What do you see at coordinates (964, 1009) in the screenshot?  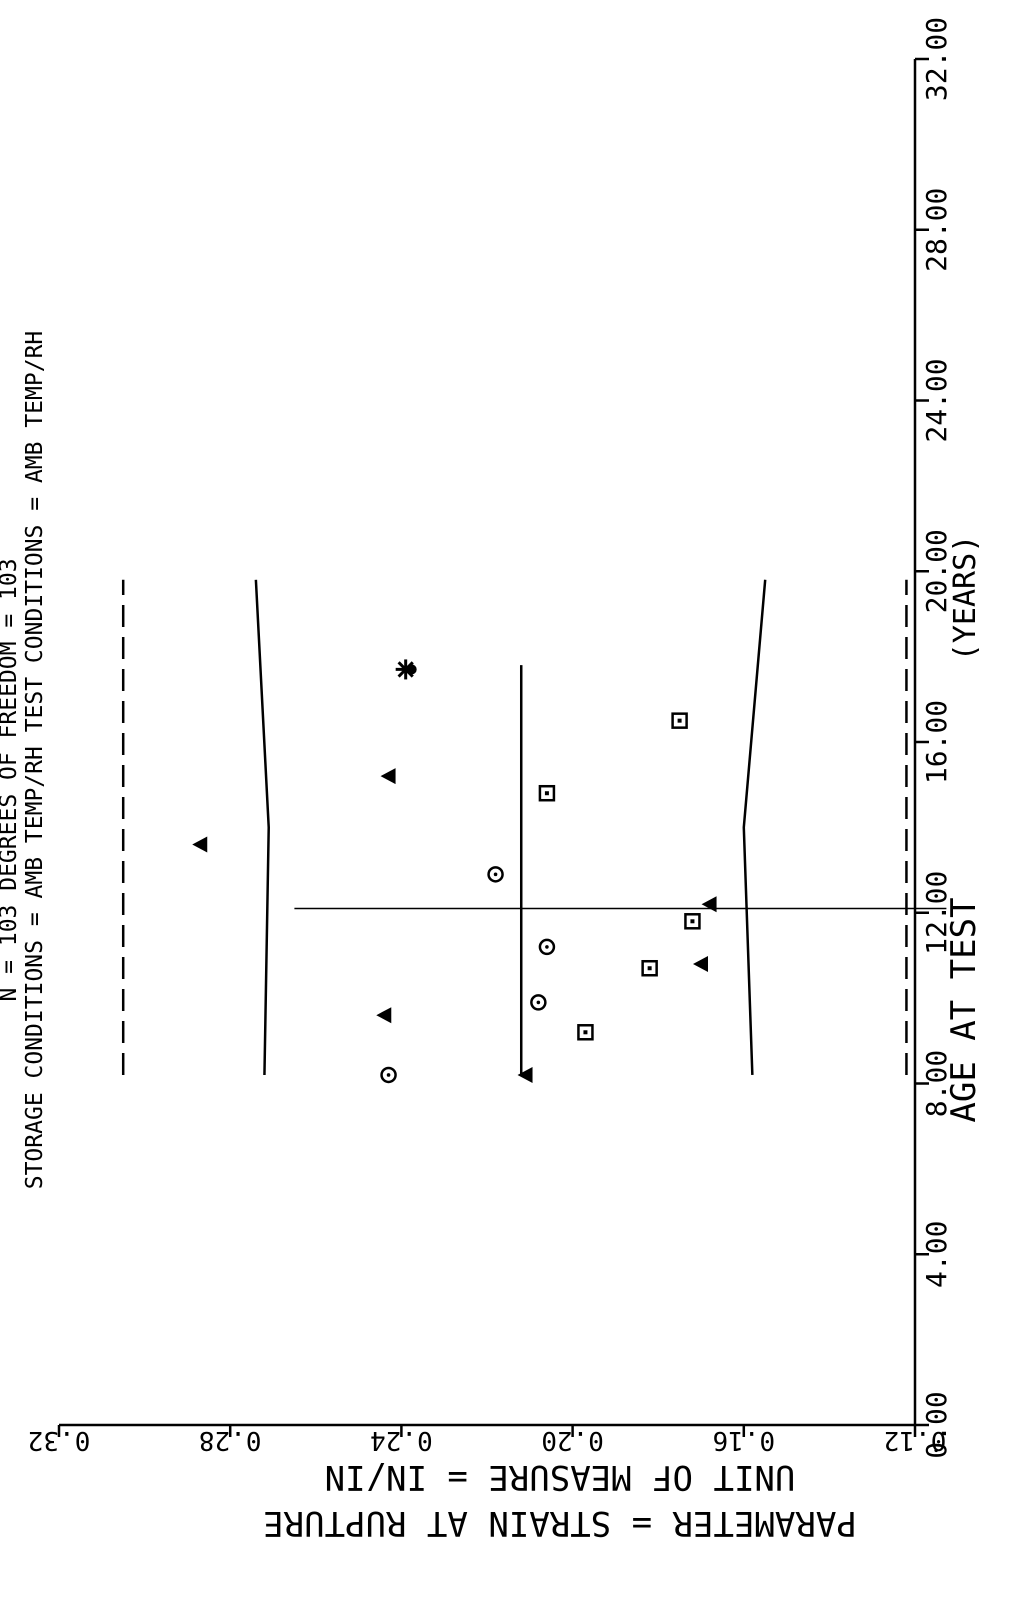 I see `age-axis-label: AGE AT TEST` at bounding box center [964, 1009].